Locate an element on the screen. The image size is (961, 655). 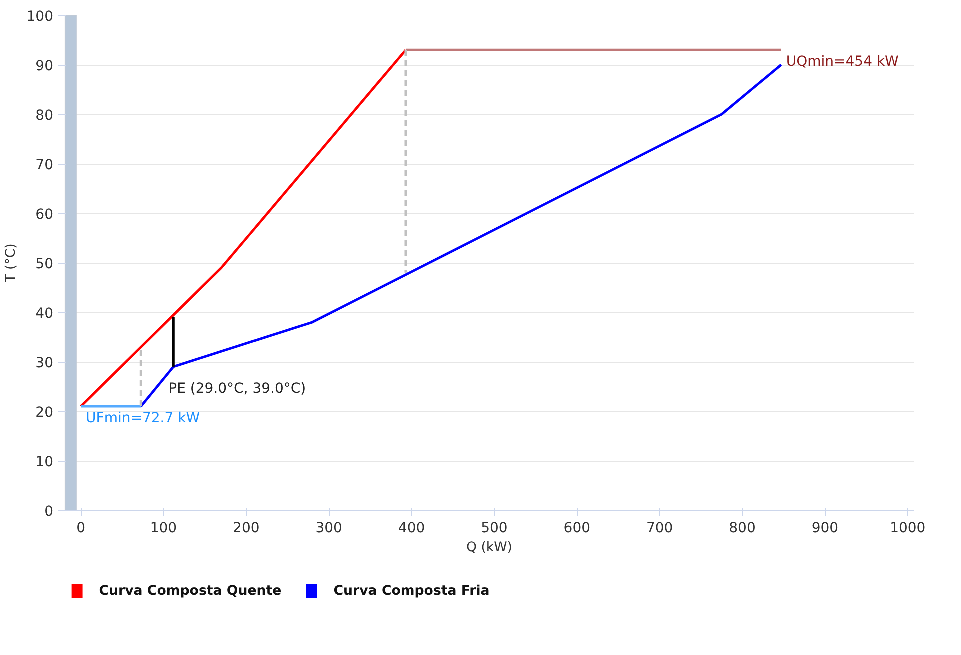
y-tick-label: 20 is located at coordinates (45, 413).